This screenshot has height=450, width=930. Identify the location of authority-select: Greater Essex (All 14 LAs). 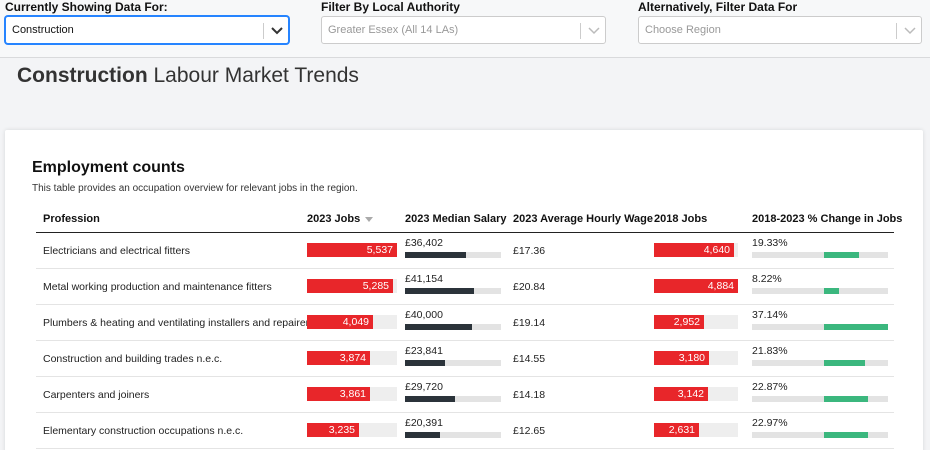
(463, 30).